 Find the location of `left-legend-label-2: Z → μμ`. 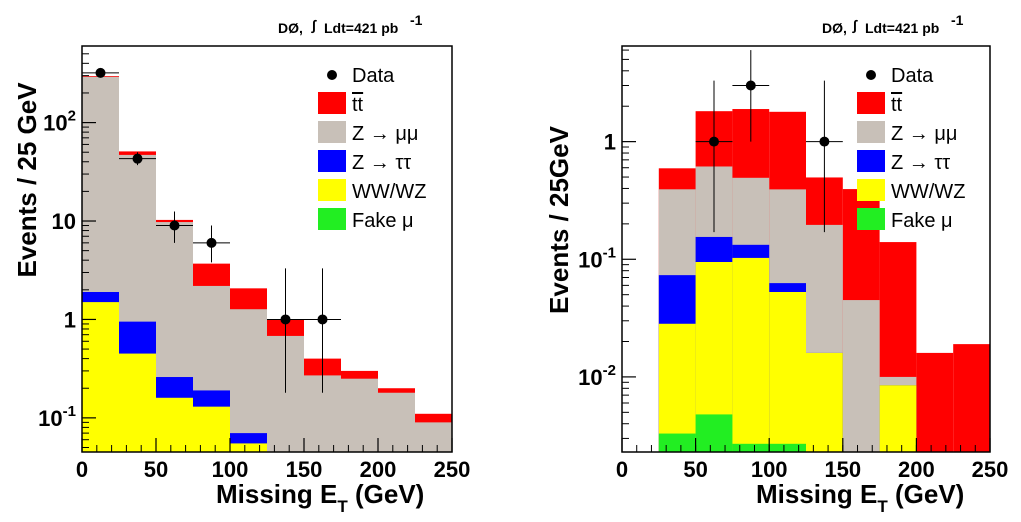

left-legend-label-2: Z → μμ is located at coordinates (385, 134).